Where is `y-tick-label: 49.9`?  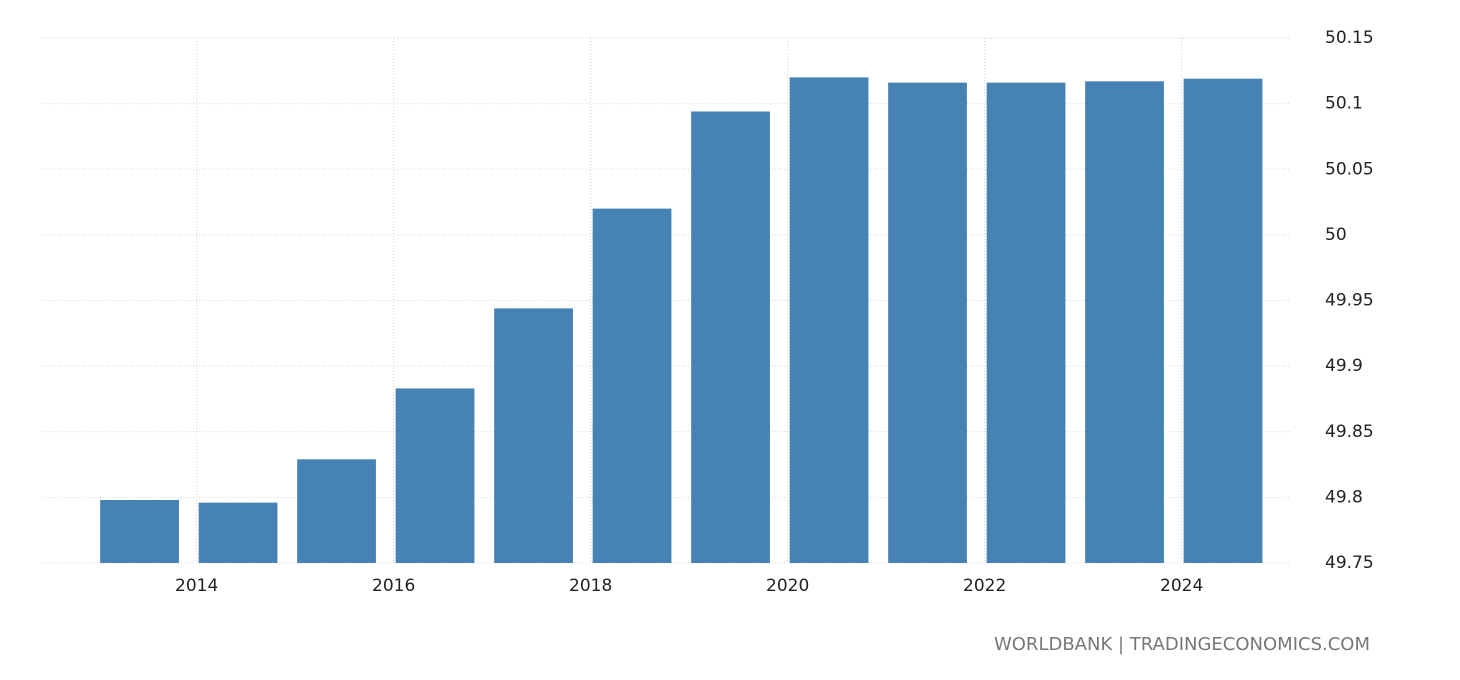 y-tick-label: 49.9 is located at coordinates (1344, 366).